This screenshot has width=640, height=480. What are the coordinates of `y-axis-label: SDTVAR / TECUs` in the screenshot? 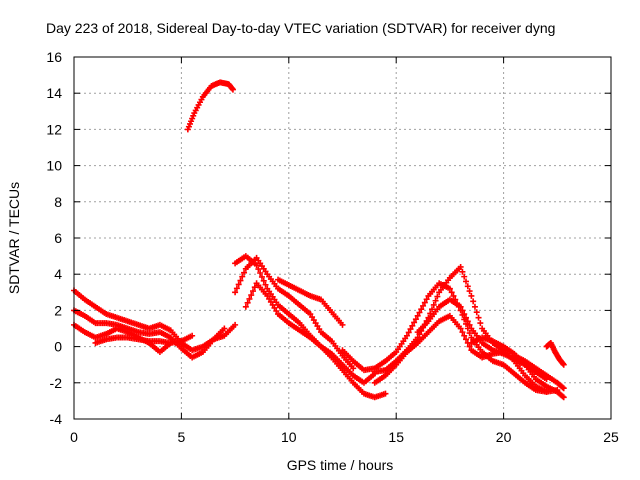 It's located at (14, 238).